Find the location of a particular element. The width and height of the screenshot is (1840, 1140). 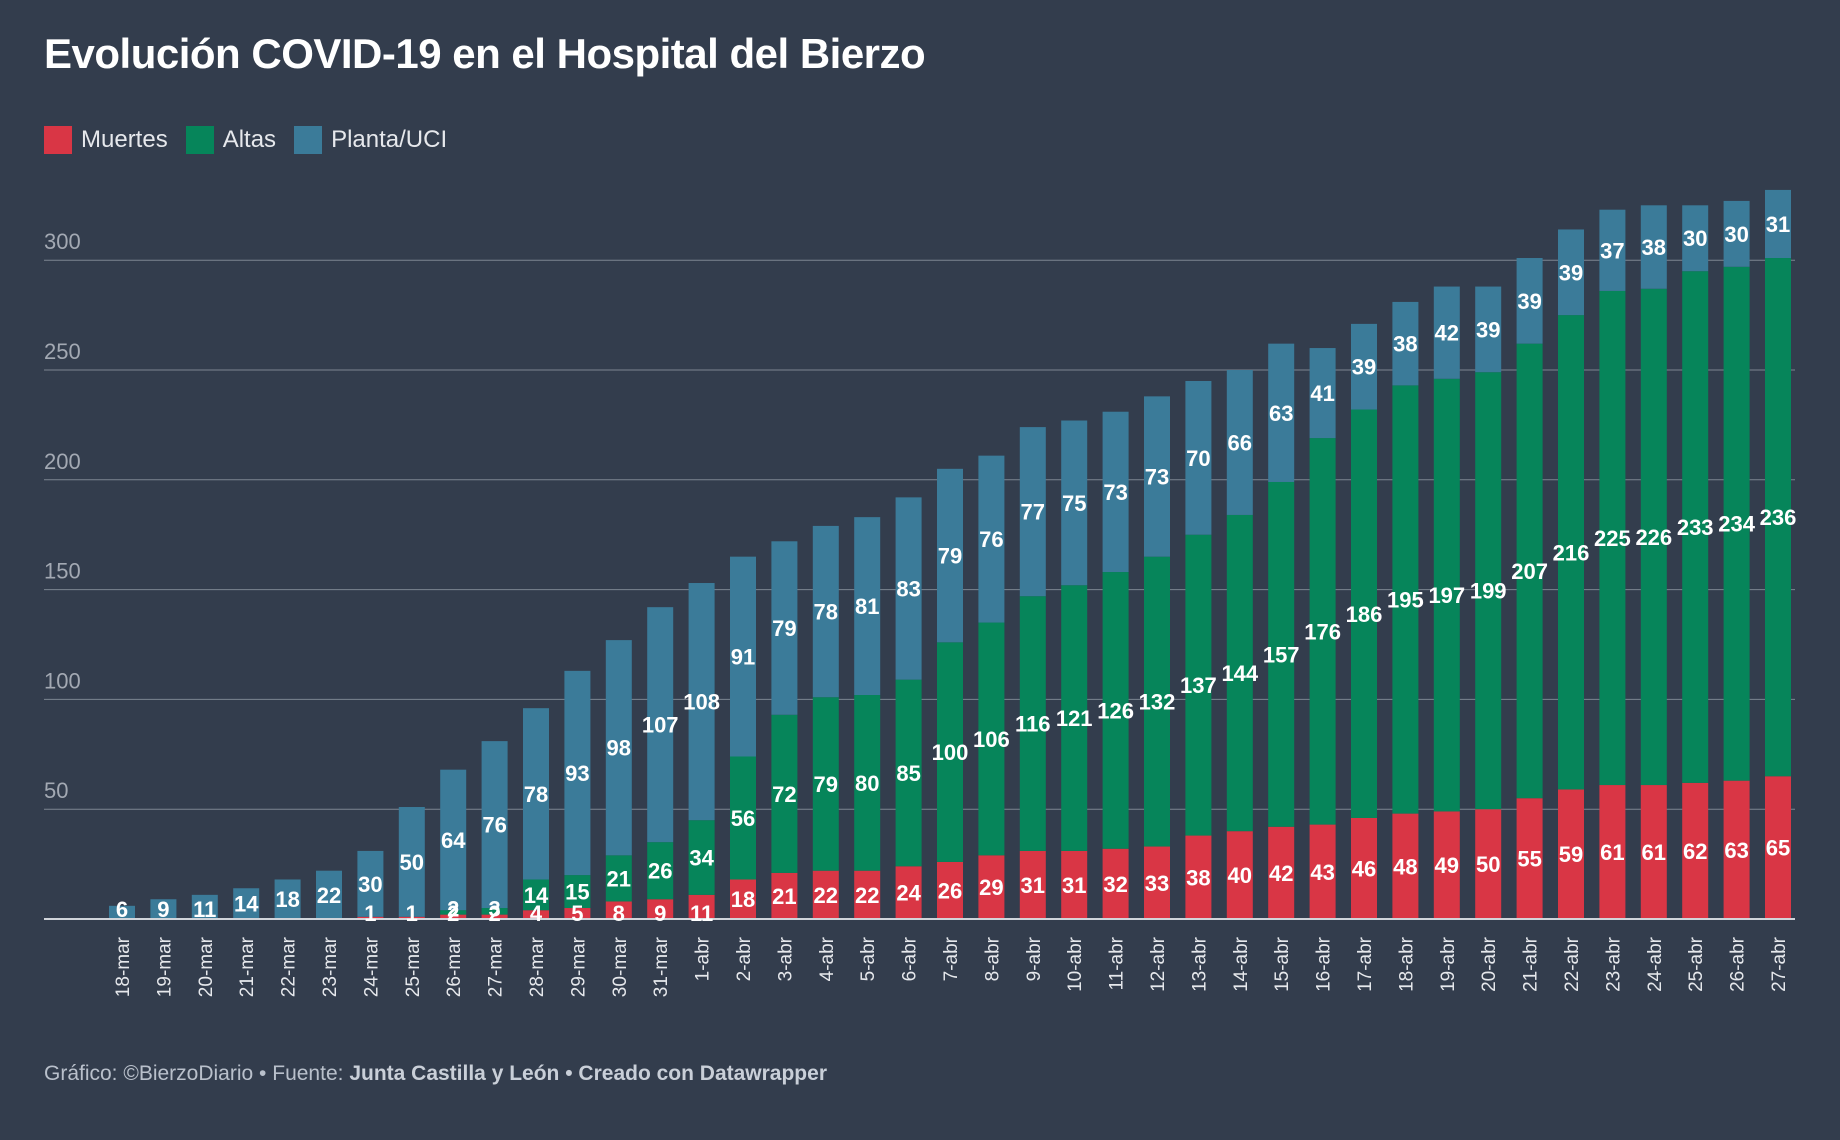

bar-altas-30-mar is located at coordinates (618, 878).